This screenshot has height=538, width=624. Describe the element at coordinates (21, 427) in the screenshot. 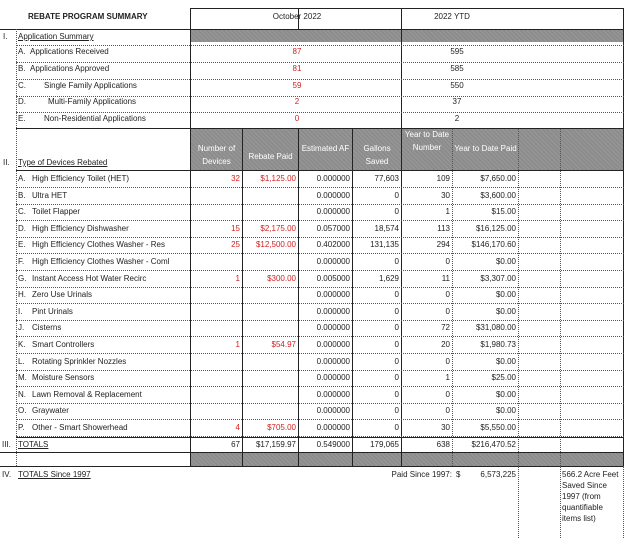

I see `device-row-letter: P.` at that location.